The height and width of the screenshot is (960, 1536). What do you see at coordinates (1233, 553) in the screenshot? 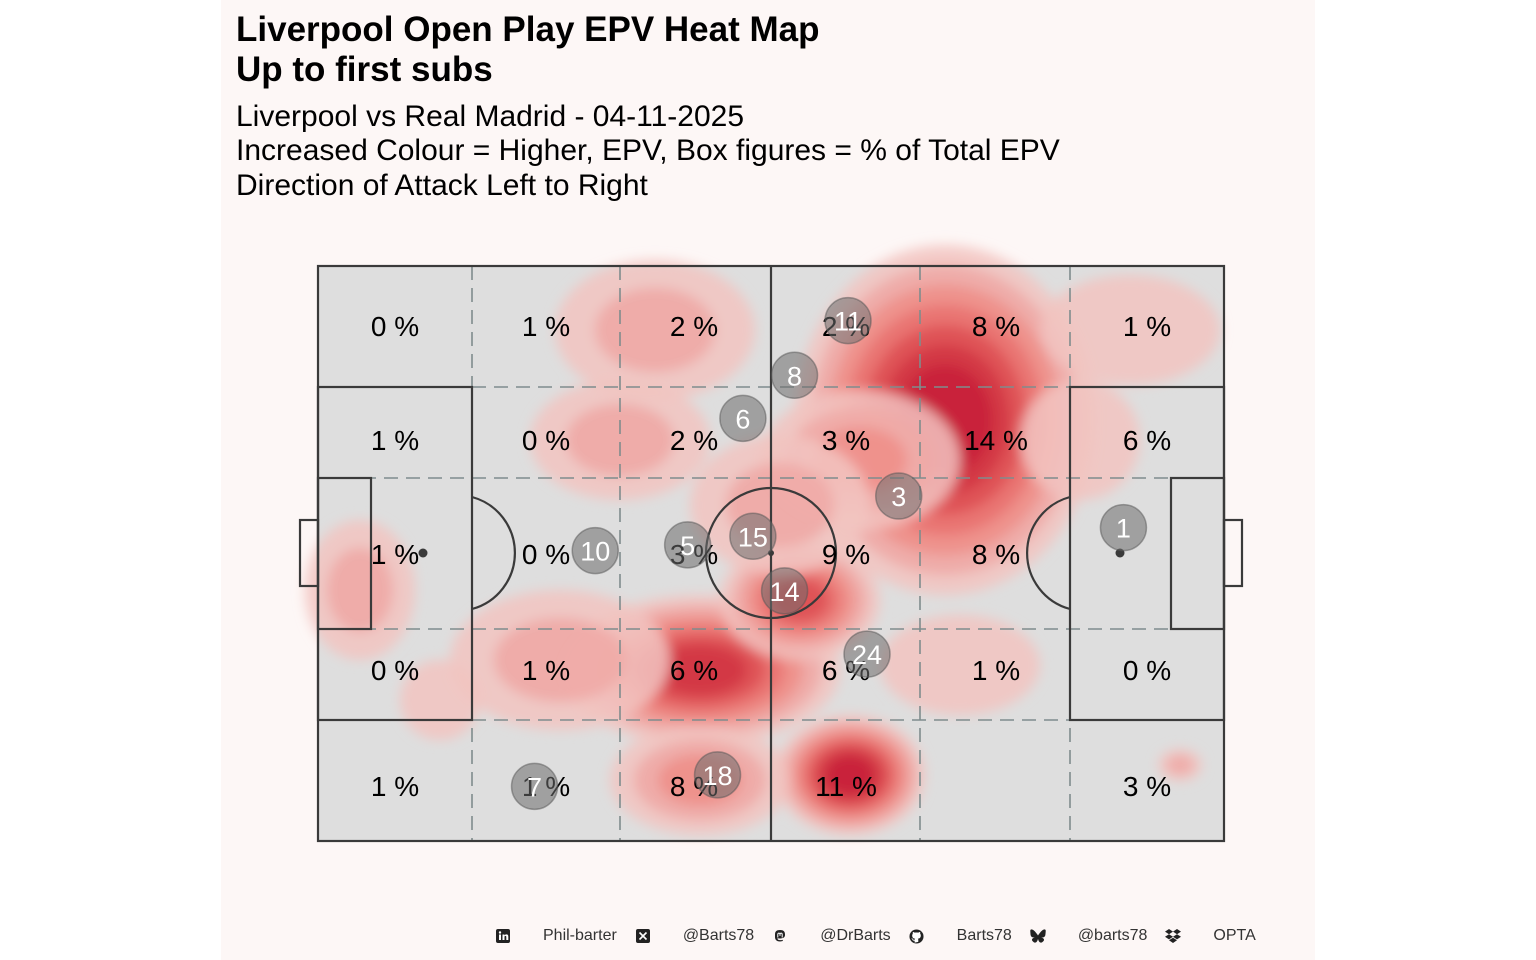
I see `right-goal` at bounding box center [1233, 553].